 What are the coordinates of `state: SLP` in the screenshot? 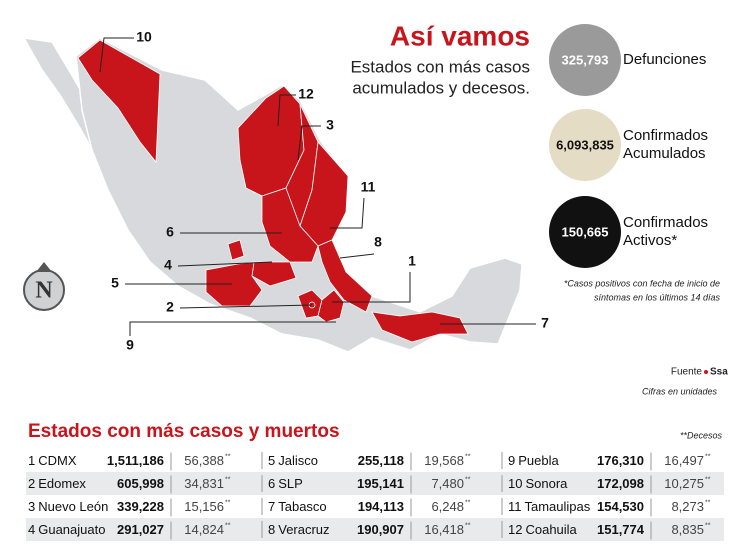 It's located at (290, 483).